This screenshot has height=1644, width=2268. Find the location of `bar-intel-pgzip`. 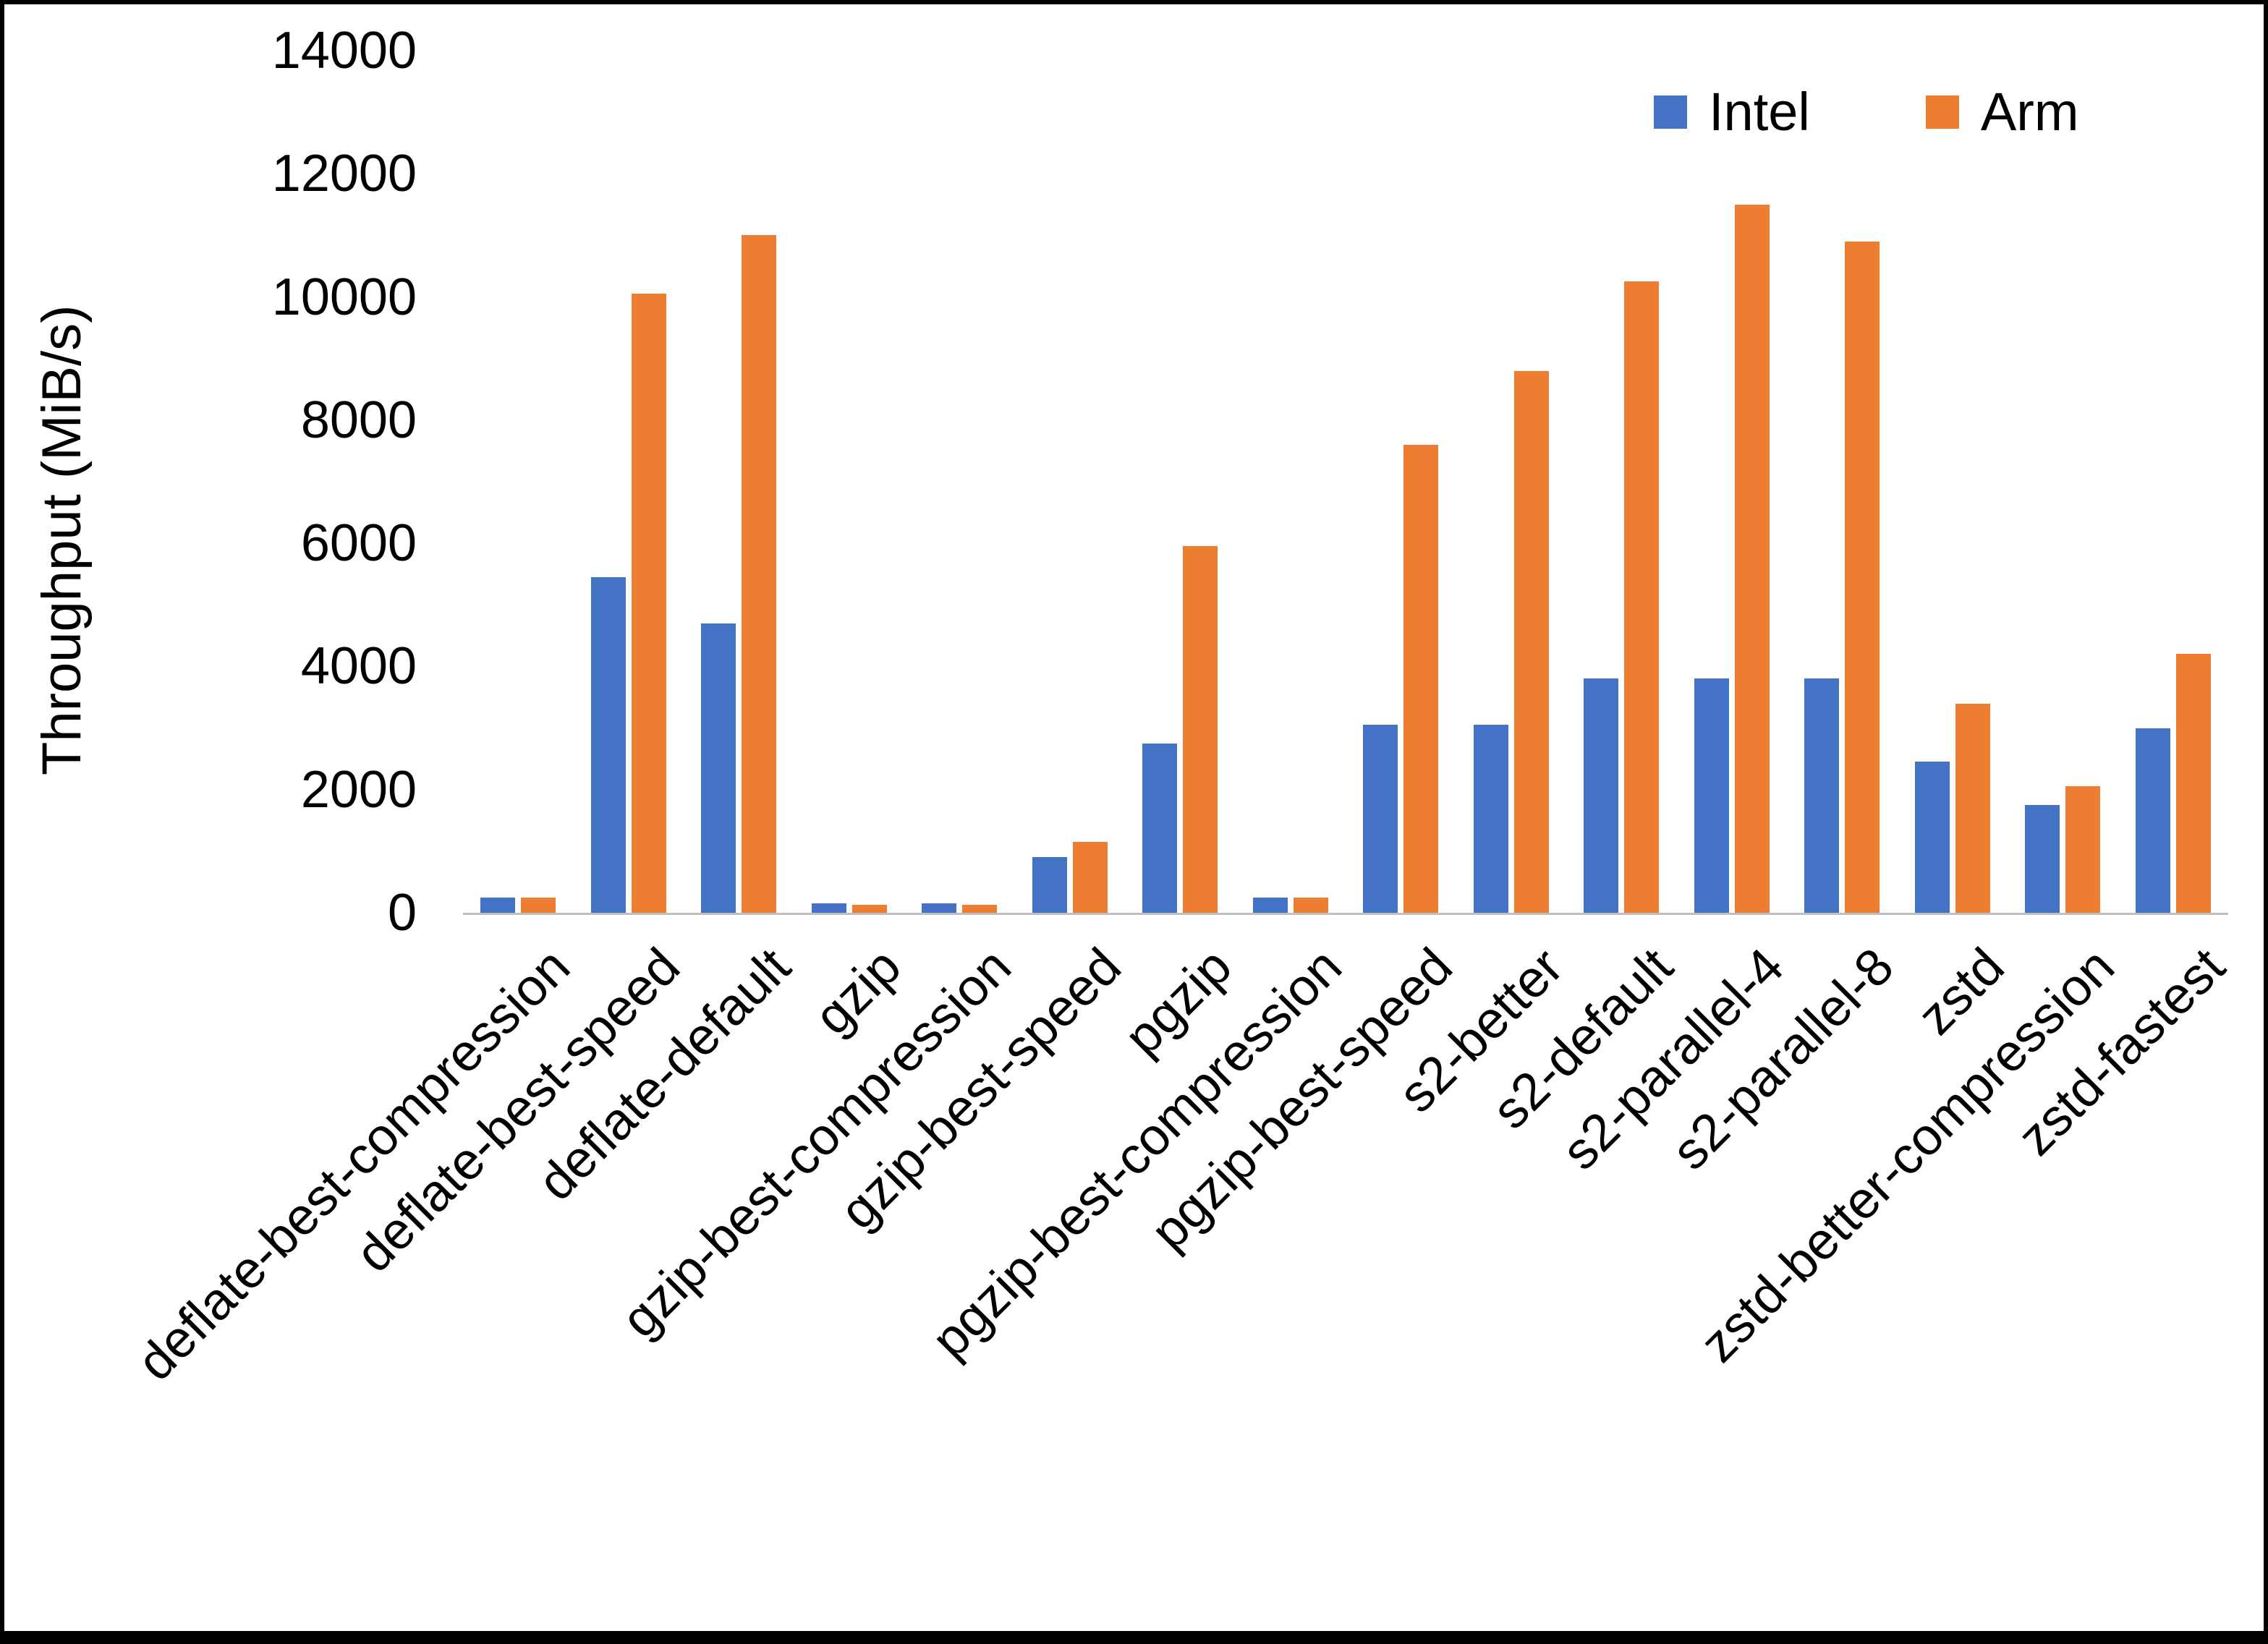

bar-intel-pgzip is located at coordinates (1160, 828).